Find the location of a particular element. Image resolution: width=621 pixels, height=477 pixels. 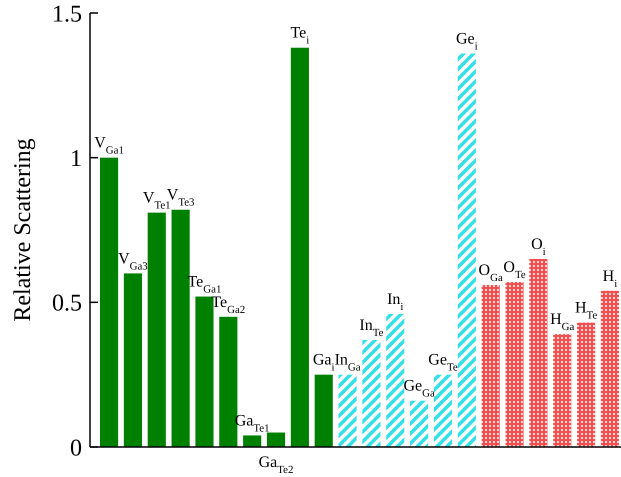

x-tick-label: Ge$_{Ga}$ is located at coordinates (419, 389).